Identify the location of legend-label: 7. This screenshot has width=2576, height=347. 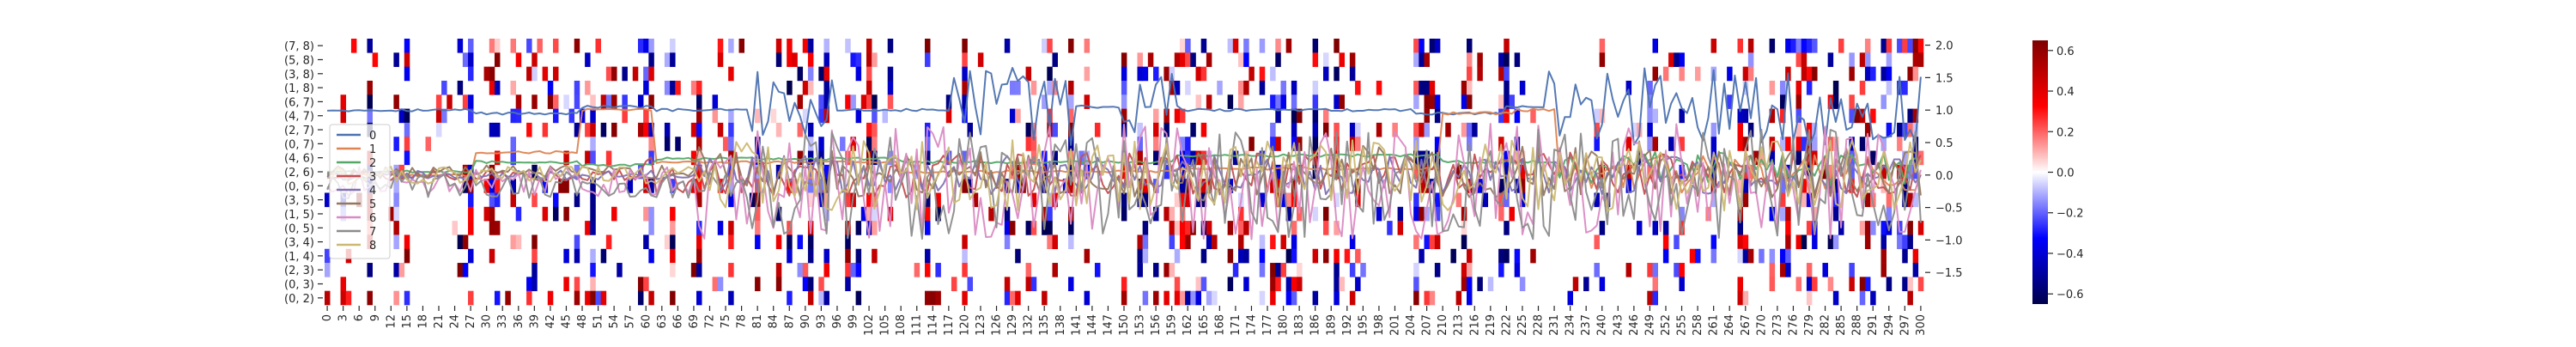
(372, 232).